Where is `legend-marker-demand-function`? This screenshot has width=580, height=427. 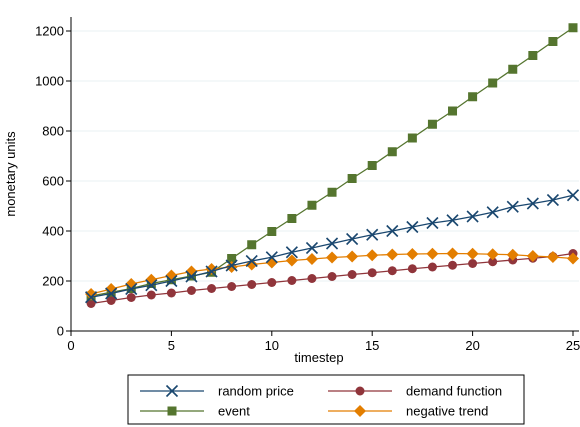
legend-marker-demand-function is located at coordinates (360, 391).